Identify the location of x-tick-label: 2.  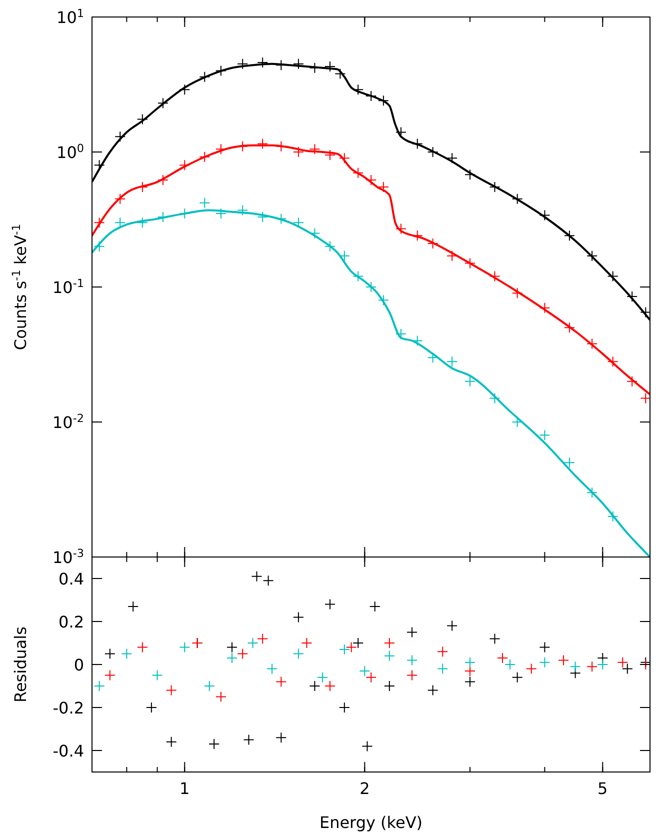
(365, 788).